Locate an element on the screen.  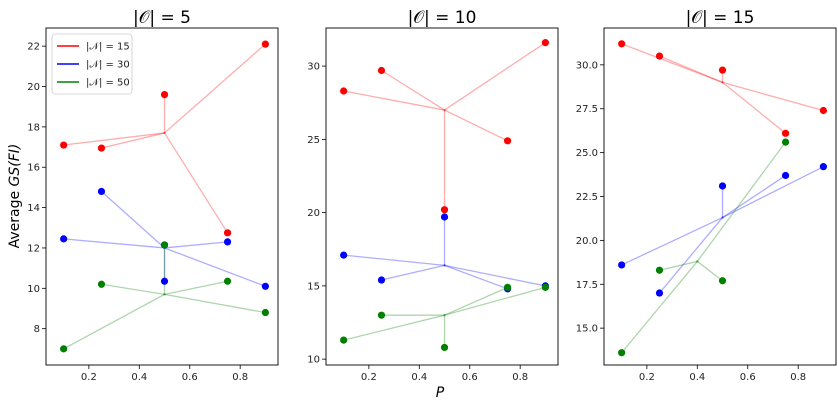
y-tick-label: 10 is located at coordinates (33, 289).